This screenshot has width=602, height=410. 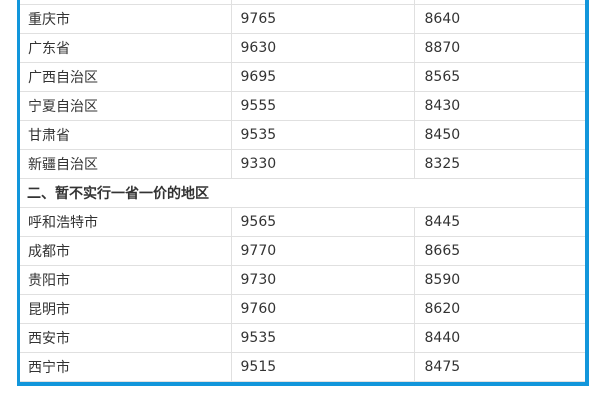 I want to click on table-row: 呼和浩特市 9565 8445, so click(x=302, y=222).